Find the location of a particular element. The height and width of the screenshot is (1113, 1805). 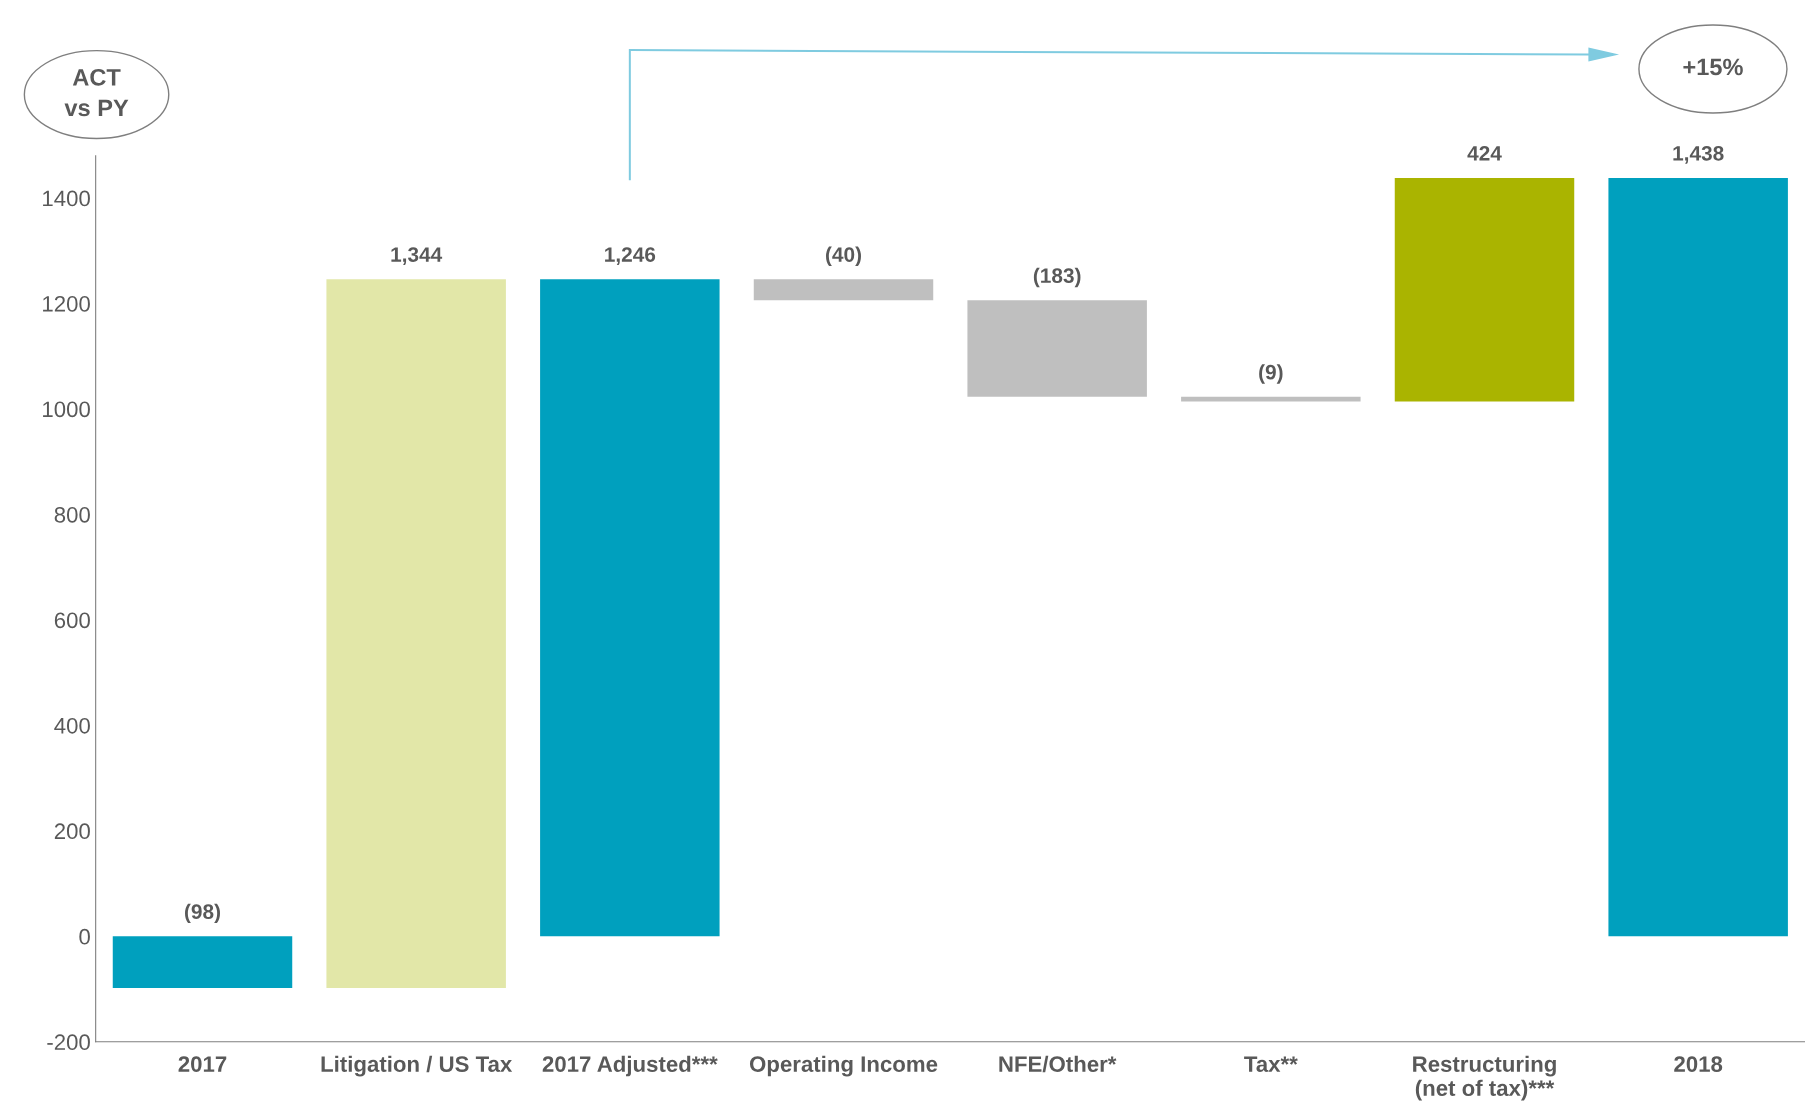

x-tick-label: Operating Income is located at coordinates (843, 1066).